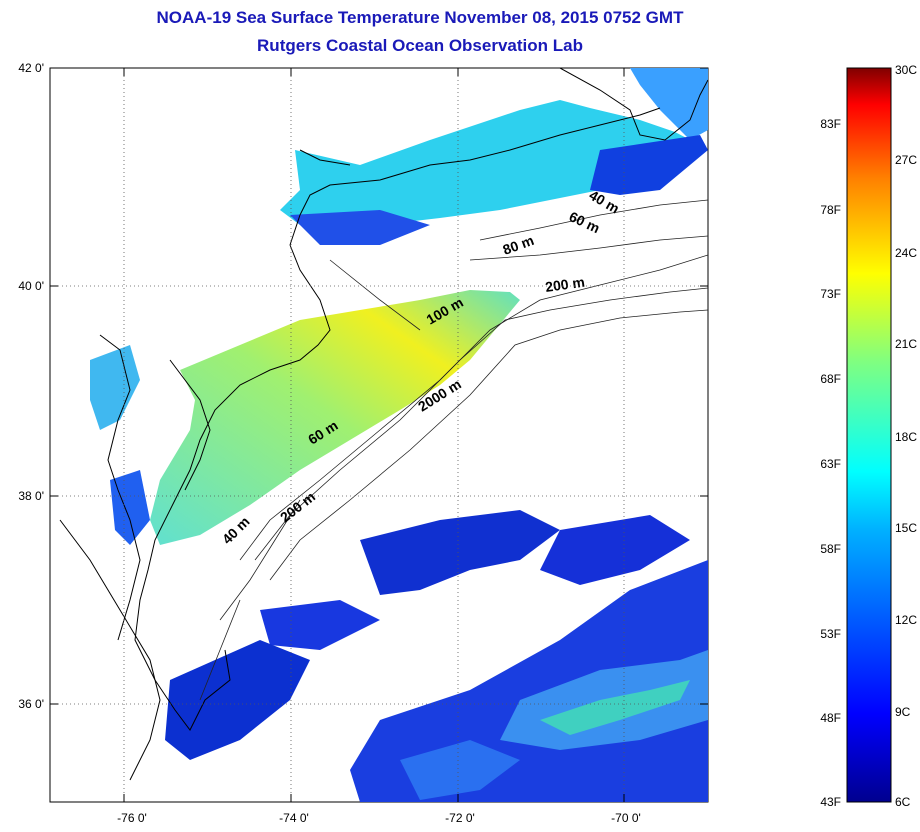  I want to click on lon-axis-labels: -76 0' -74 0' -72 0' -70 0', so click(379, 818).